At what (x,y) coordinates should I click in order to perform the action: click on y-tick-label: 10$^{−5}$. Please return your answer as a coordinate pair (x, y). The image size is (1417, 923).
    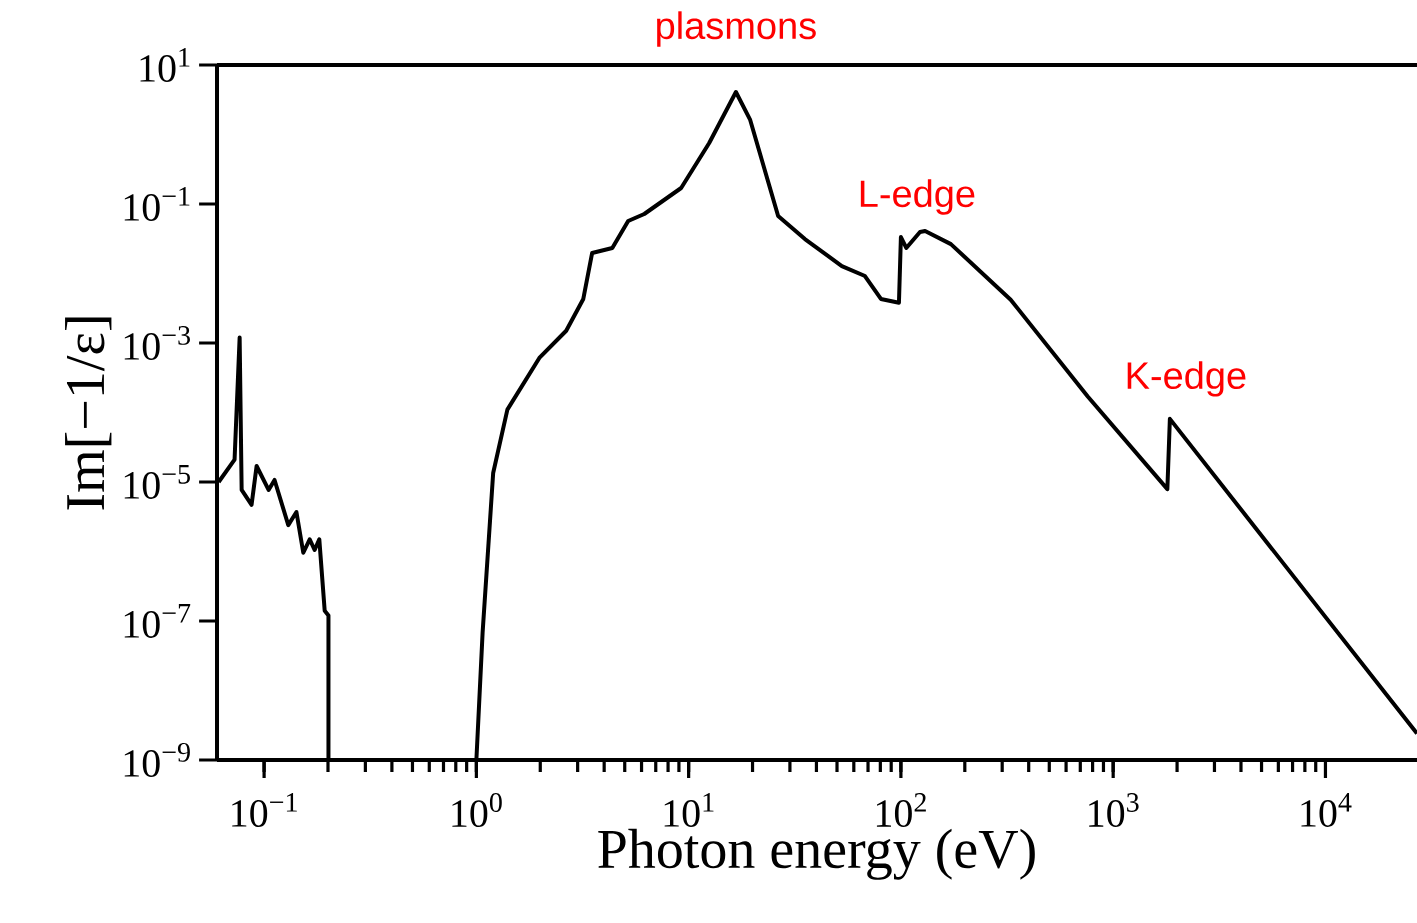
    Looking at the image, I should click on (157, 482).